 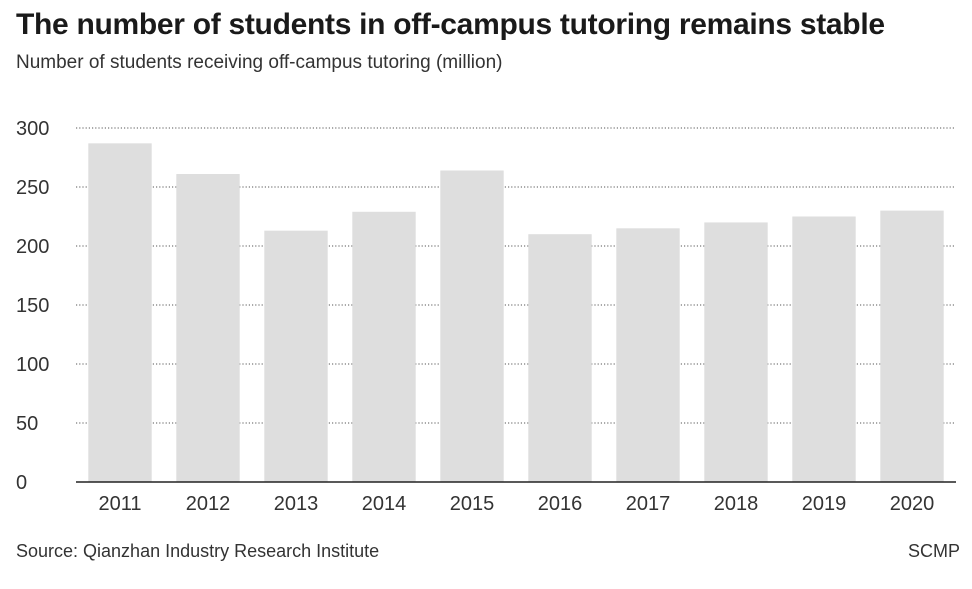 What do you see at coordinates (384, 504) in the screenshot?
I see `x-tick-label: 2014` at bounding box center [384, 504].